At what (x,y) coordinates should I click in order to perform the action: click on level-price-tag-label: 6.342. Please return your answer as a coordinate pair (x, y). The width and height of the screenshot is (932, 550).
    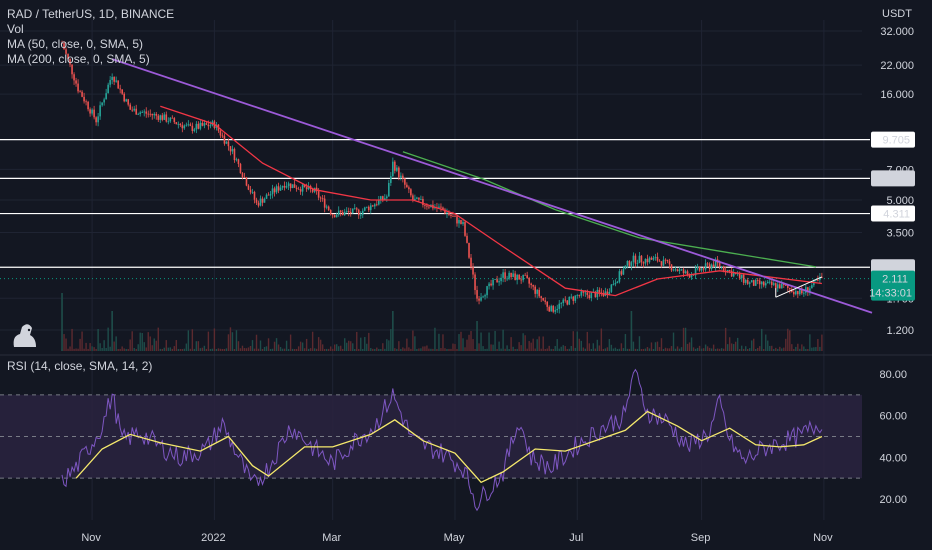
    Looking at the image, I should click on (896, 179).